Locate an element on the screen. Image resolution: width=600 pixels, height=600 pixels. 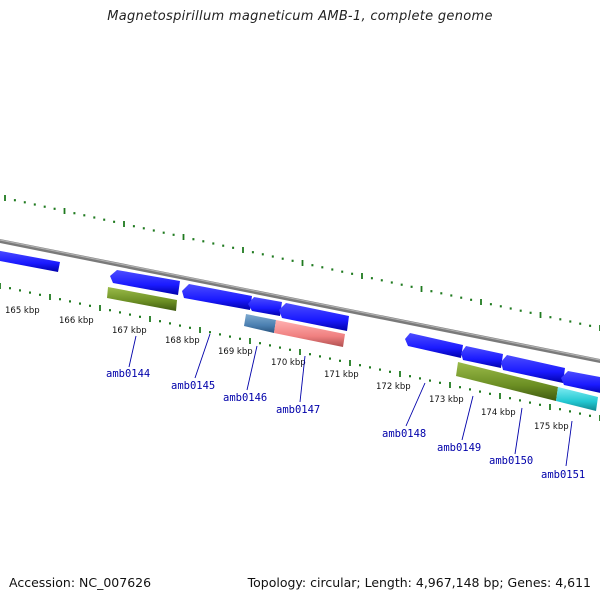
kbp-label: 167 kbp is located at coordinates (129, 331).